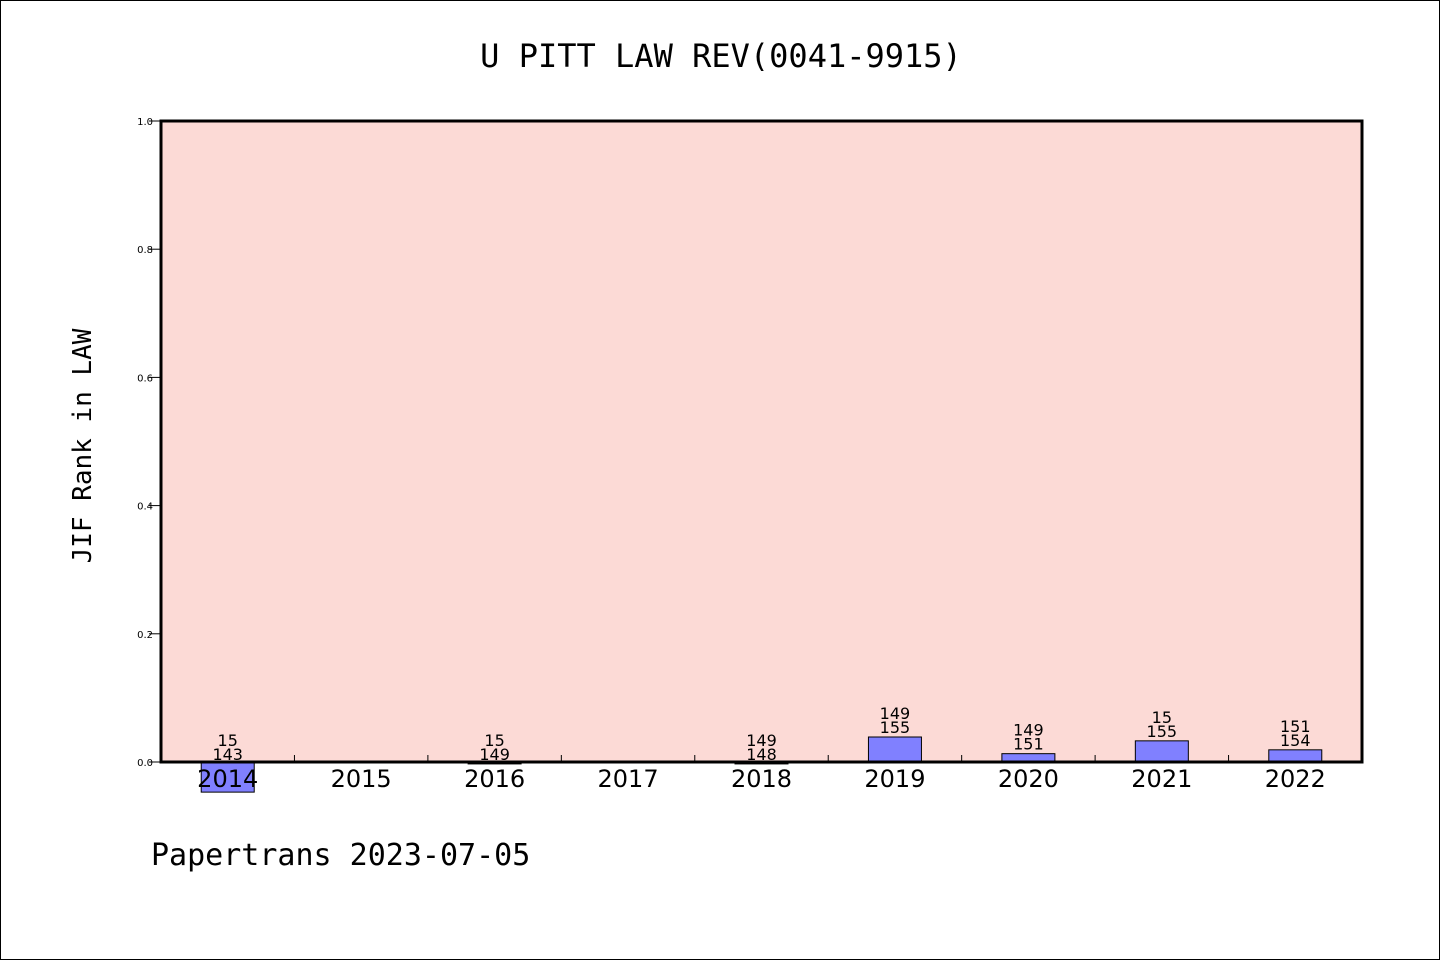 Image resolution: width=1440 pixels, height=961 pixels. Describe the element at coordinates (361, 779) in the screenshot. I see `x-tick-label: 2015` at that location.